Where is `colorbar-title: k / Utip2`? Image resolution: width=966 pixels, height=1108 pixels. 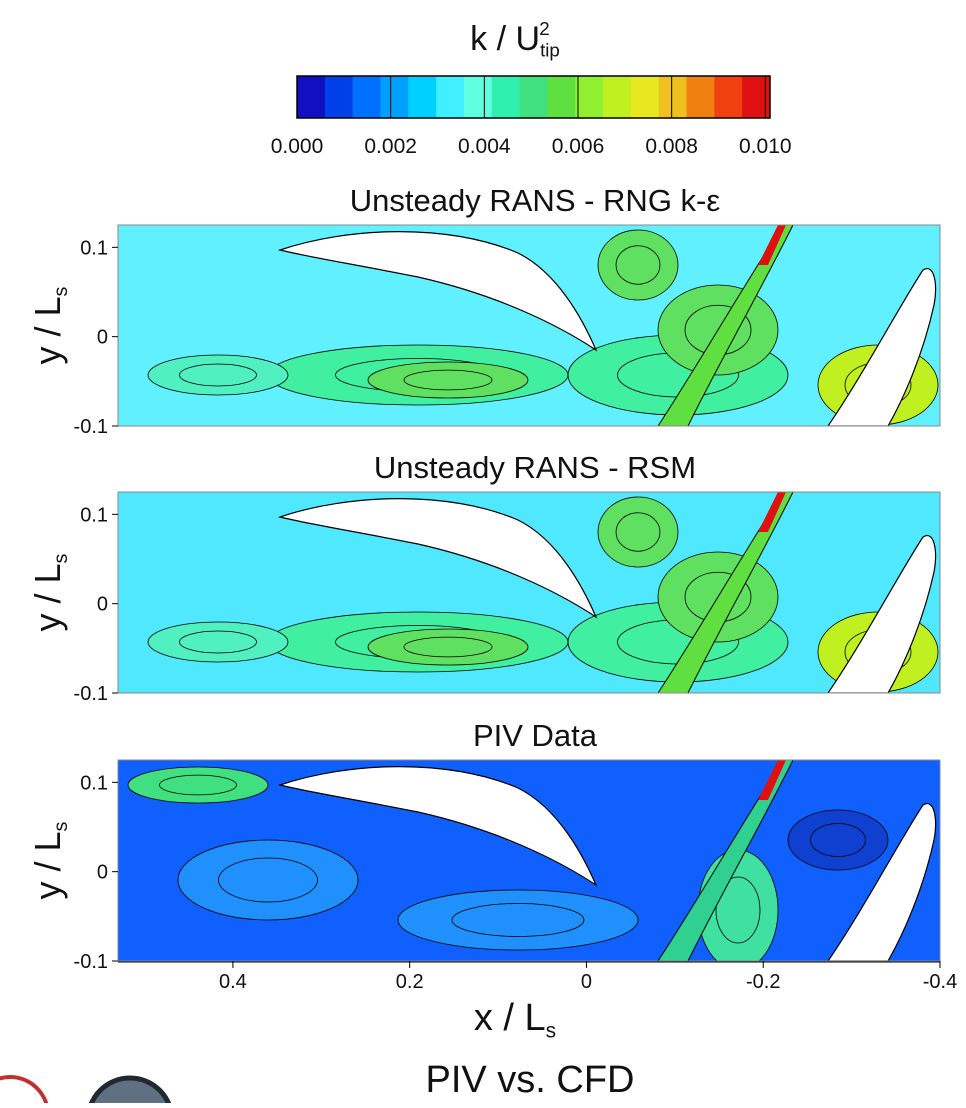
colorbar-title: k / Utip2 is located at coordinates (515, 39).